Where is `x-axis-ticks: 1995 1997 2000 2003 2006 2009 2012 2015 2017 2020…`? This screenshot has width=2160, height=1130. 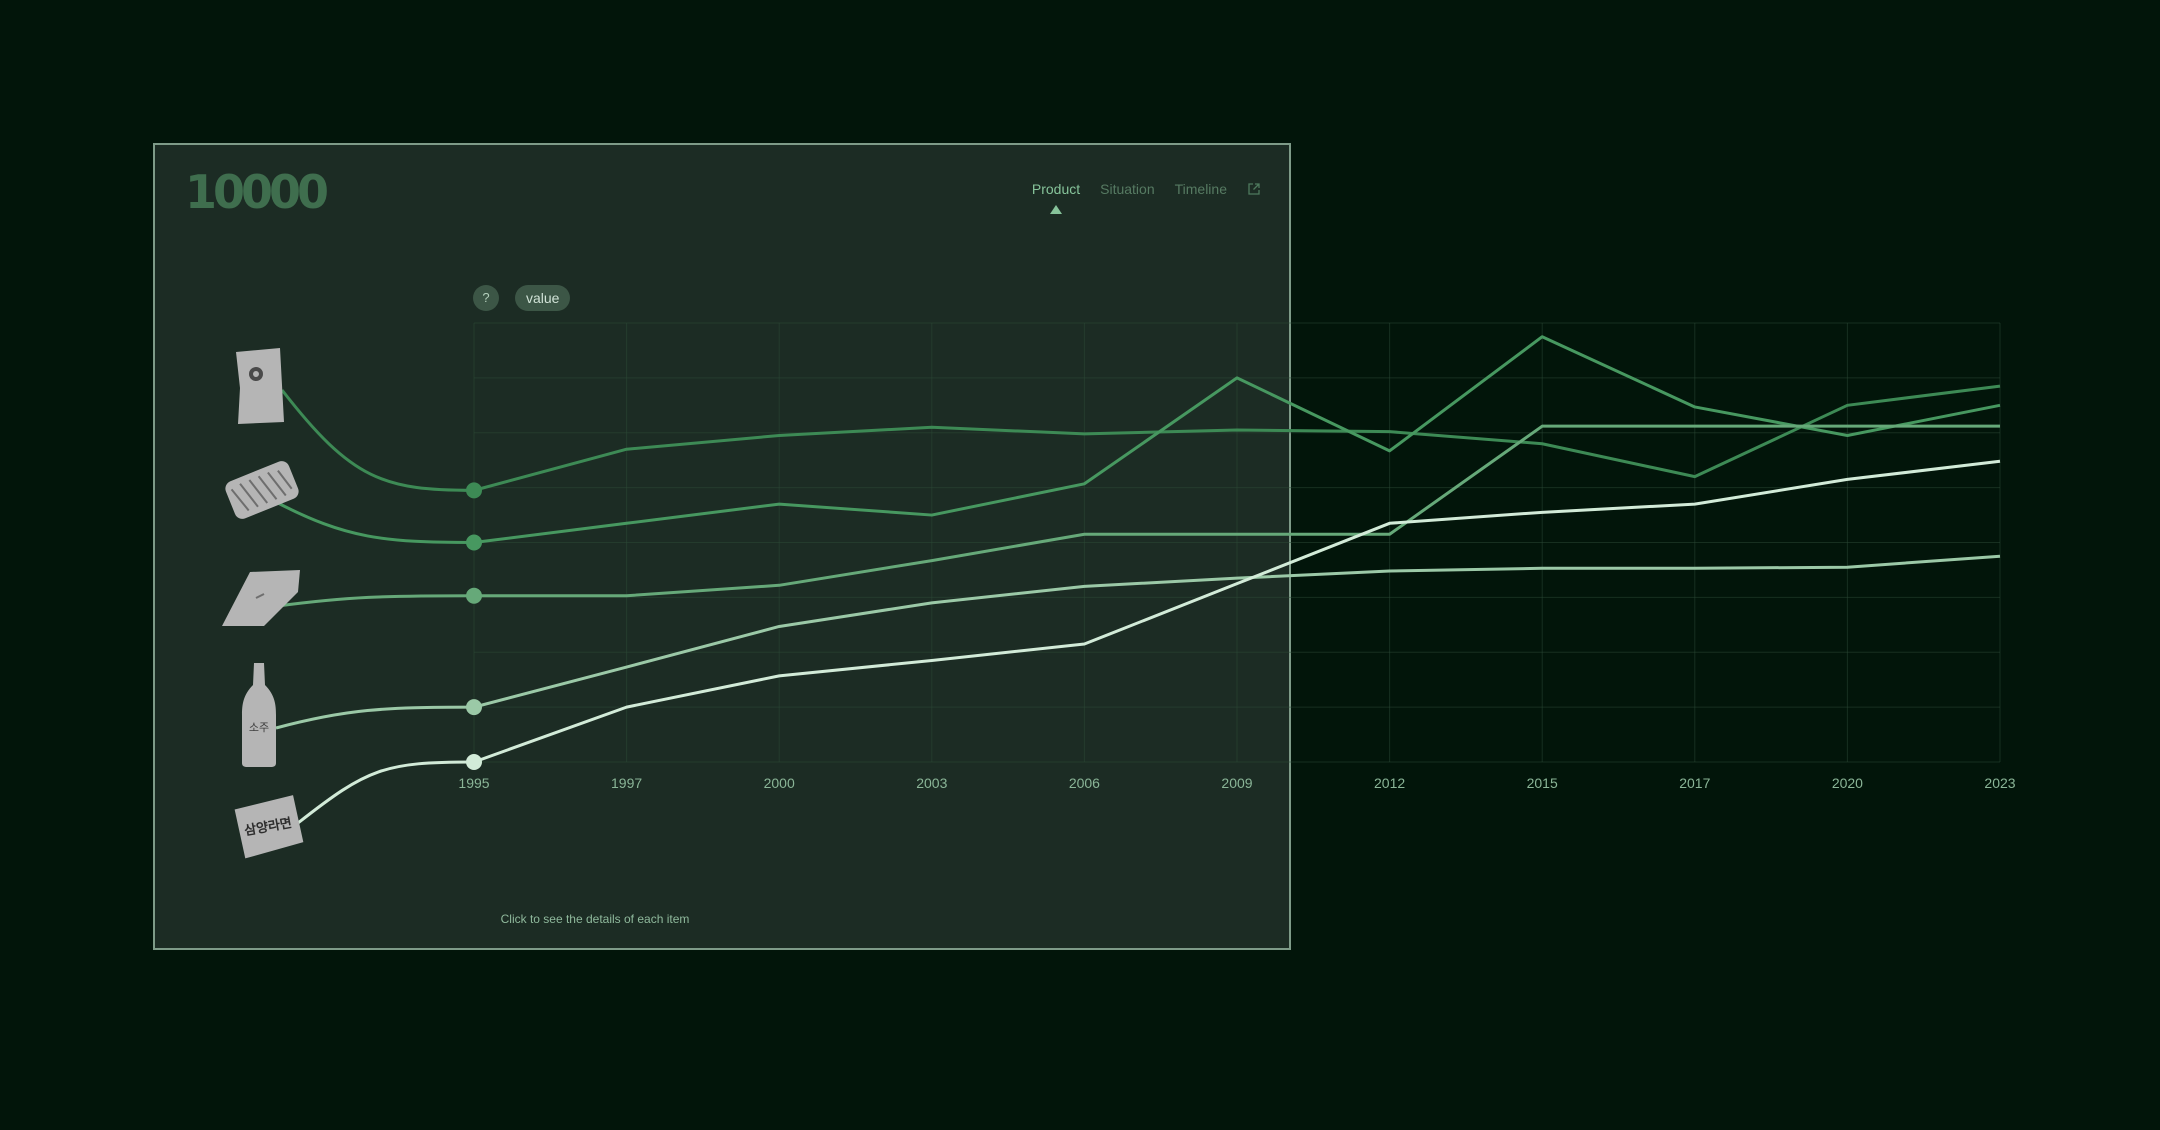
x-axis-ticks: 1995 1997 2000 2003 2006 2009 2012 2015 2017 2020… is located at coordinates (1236, 783).